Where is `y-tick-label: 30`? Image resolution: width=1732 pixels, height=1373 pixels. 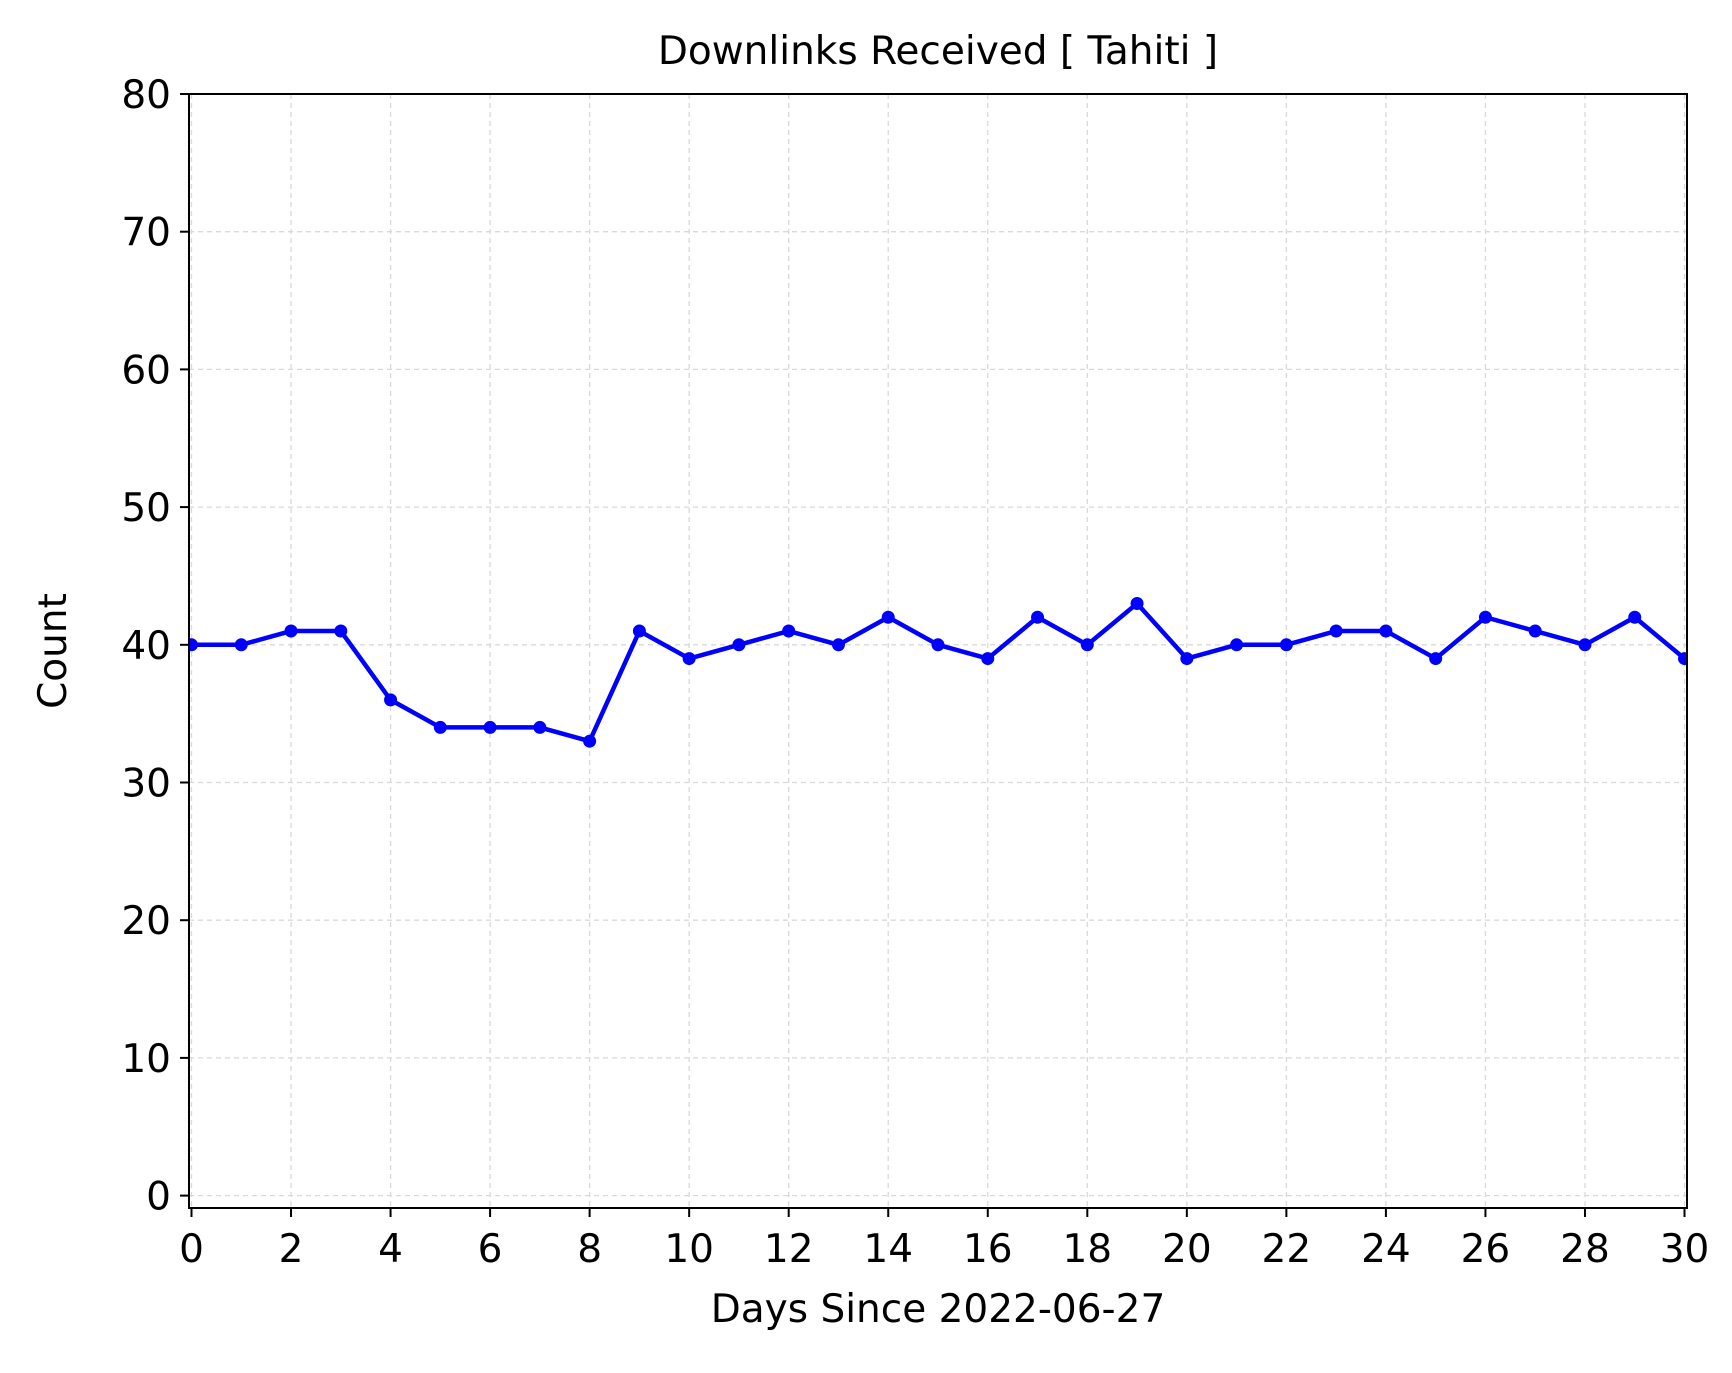 y-tick-label: 30 is located at coordinates (146, 784).